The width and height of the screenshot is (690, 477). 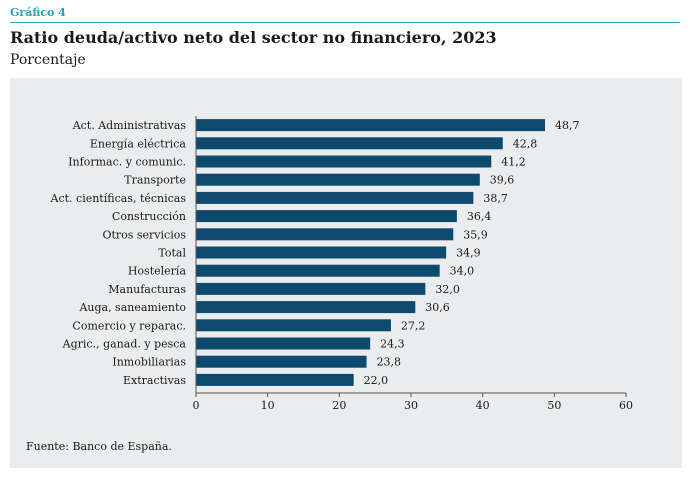 What do you see at coordinates (124, 344) in the screenshot?
I see `category-label: Agric., ganad. y pesca` at bounding box center [124, 344].